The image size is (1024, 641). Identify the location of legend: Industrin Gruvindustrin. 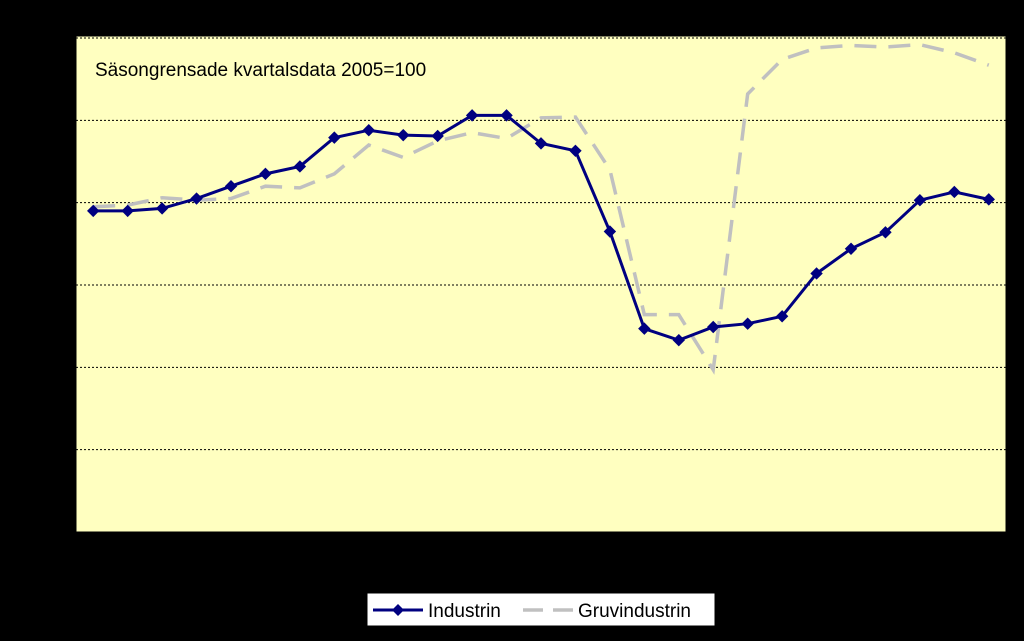
(541, 609).